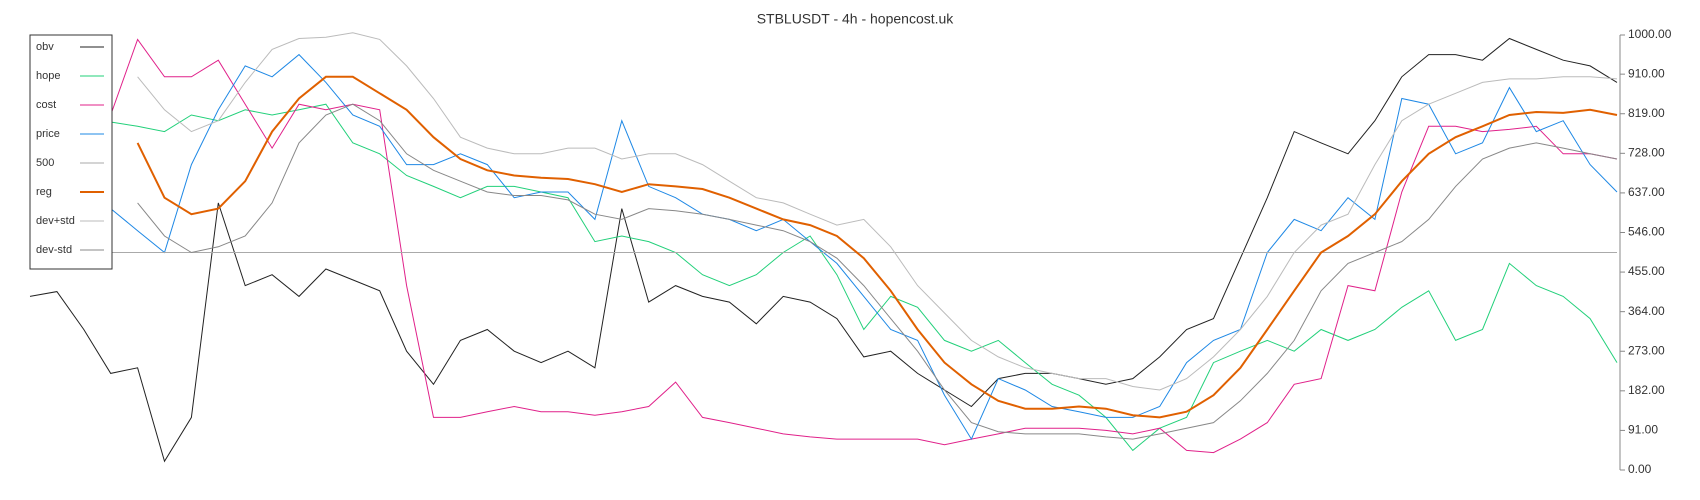  What do you see at coordinates (46, 105) in the screenshot?
I see `legend-label: cost` at bounding box center [46, 105].